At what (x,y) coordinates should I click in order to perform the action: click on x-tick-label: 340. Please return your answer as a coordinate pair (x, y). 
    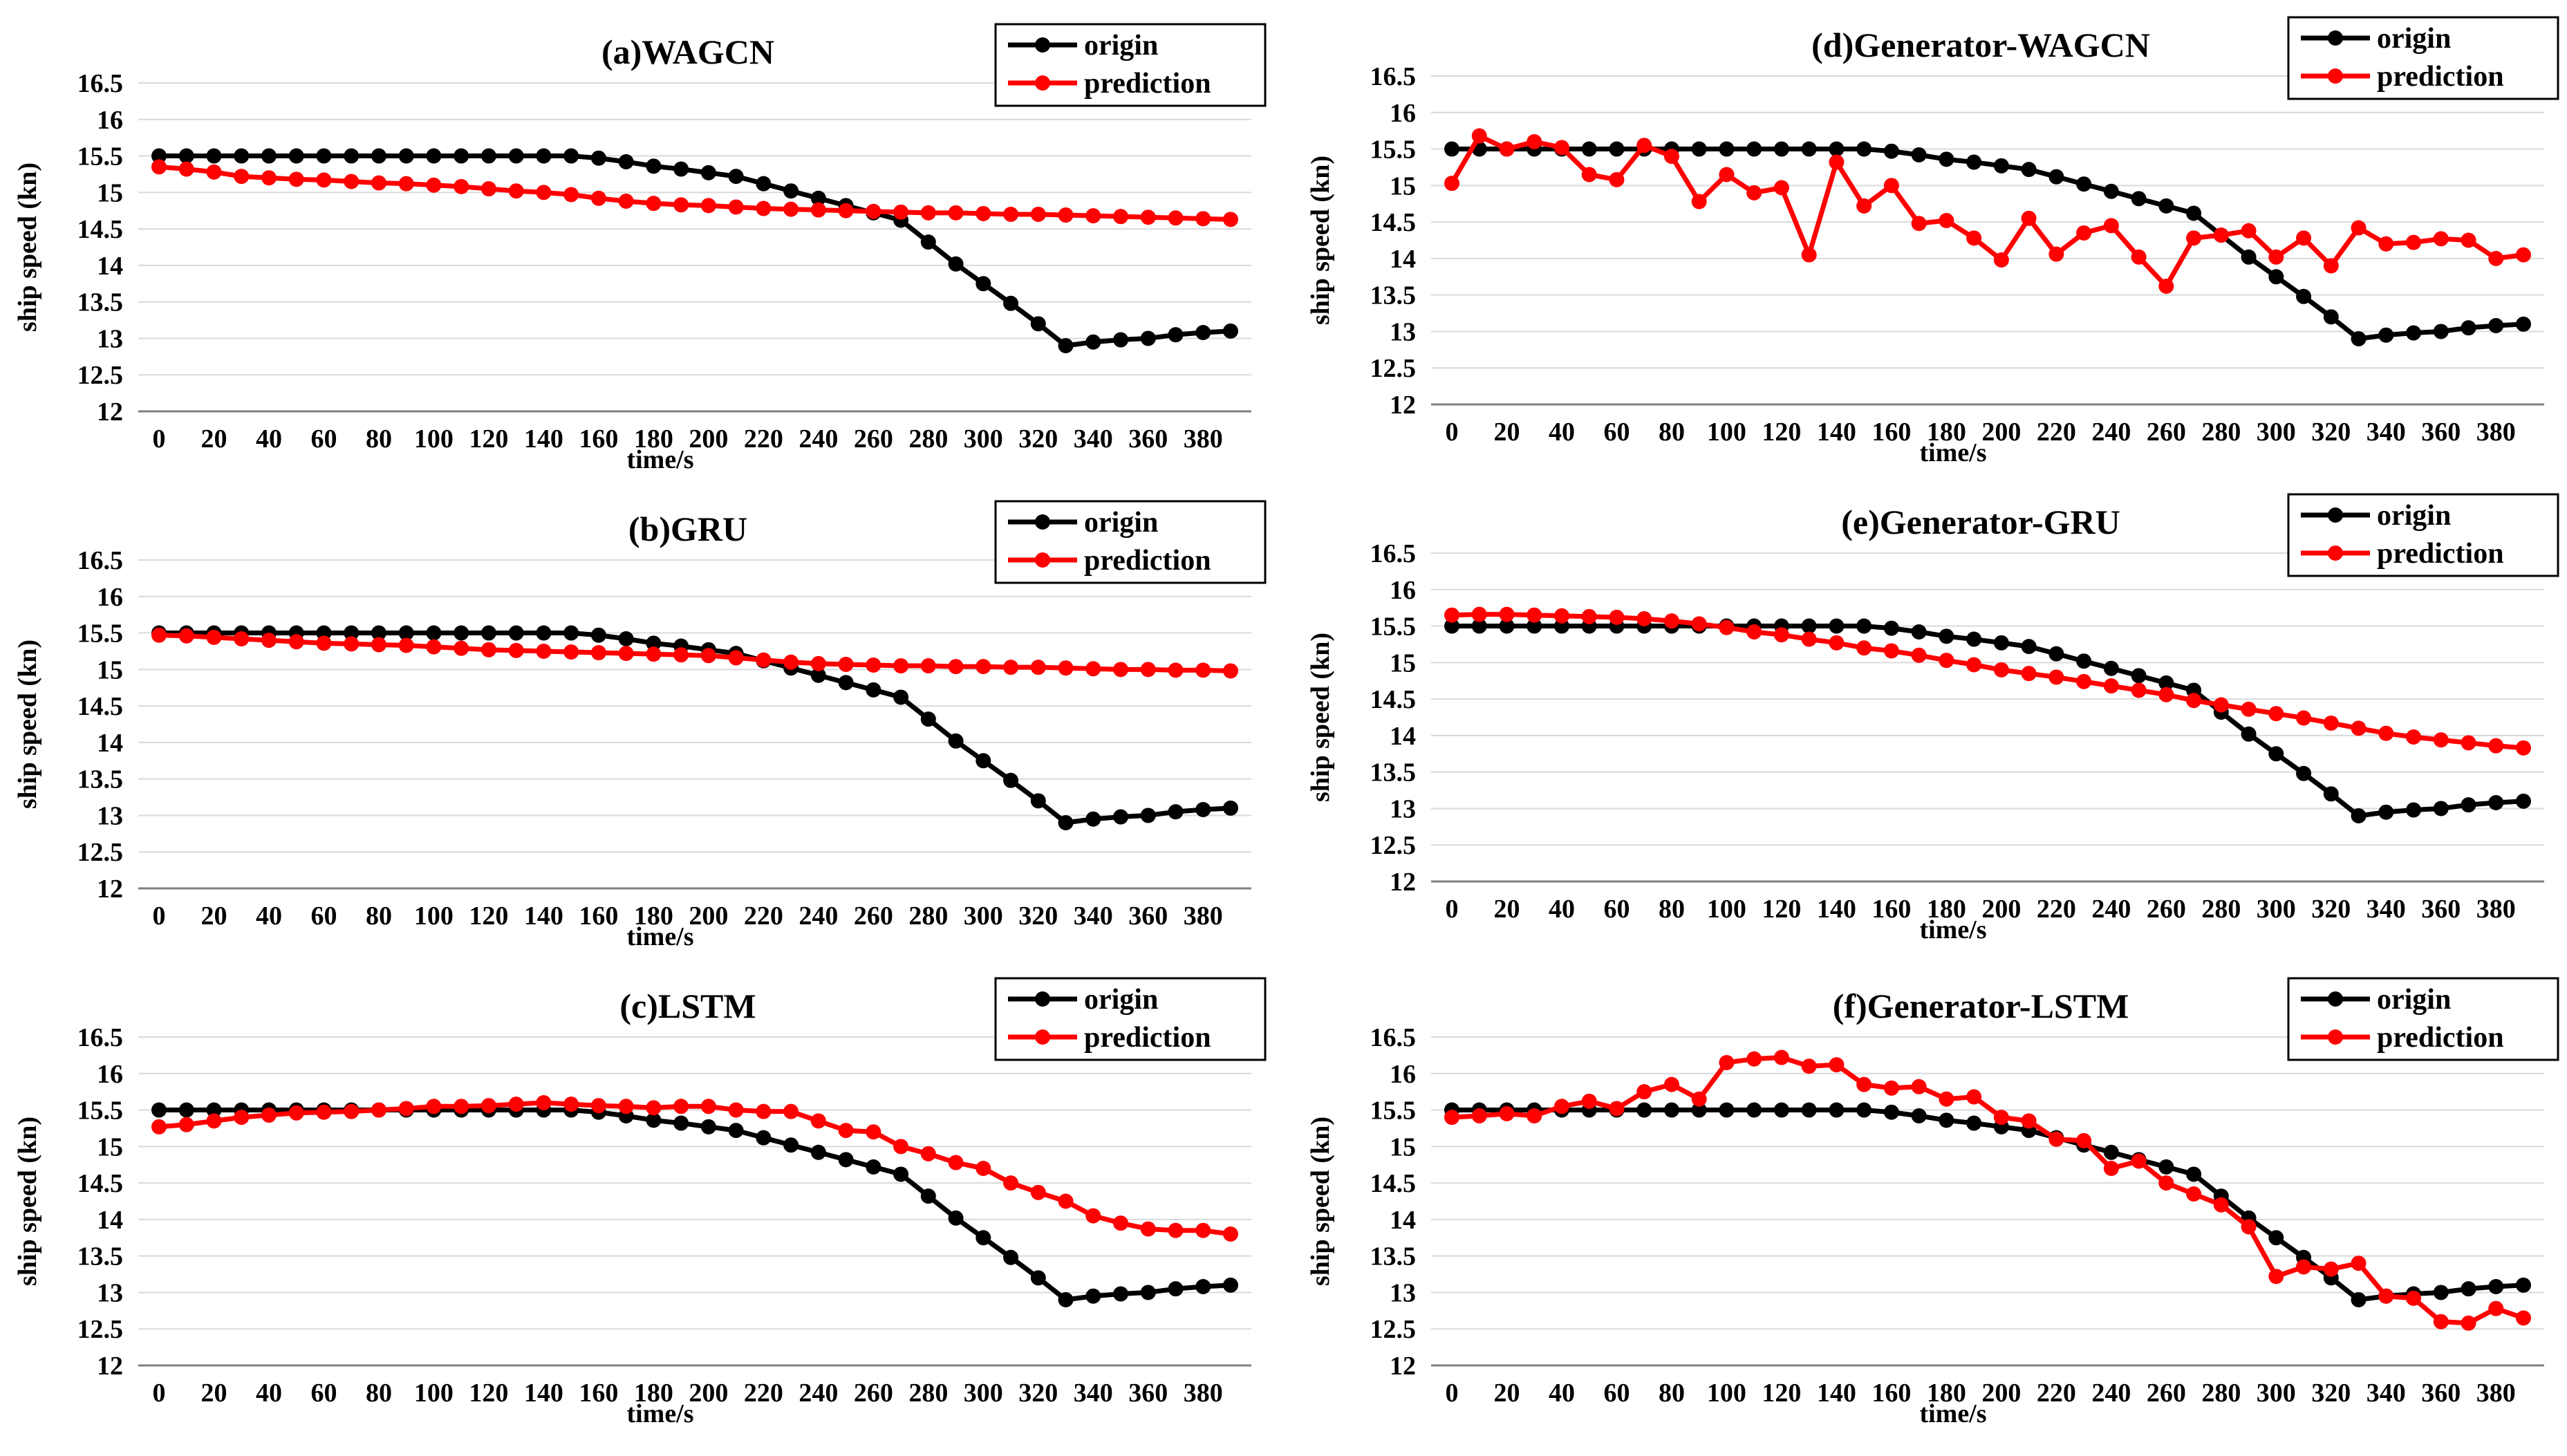
    Looking at the image, I should click on (1093, 1393).